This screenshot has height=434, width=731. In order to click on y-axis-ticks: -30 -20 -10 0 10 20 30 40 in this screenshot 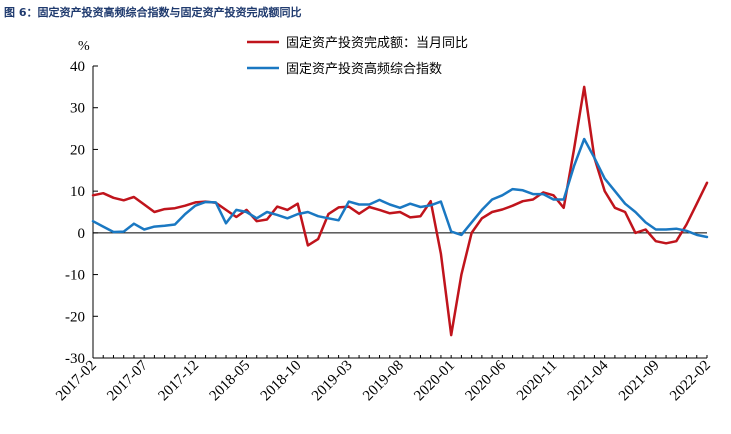, I will do `click(81, 213)`.